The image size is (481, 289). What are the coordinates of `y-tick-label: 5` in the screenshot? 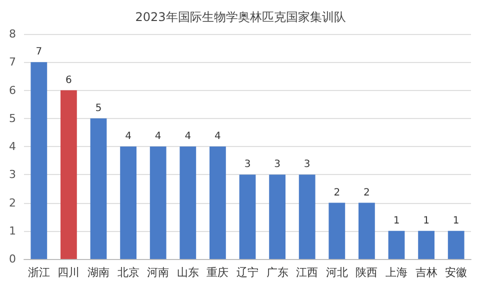 It's located at (12, 118).